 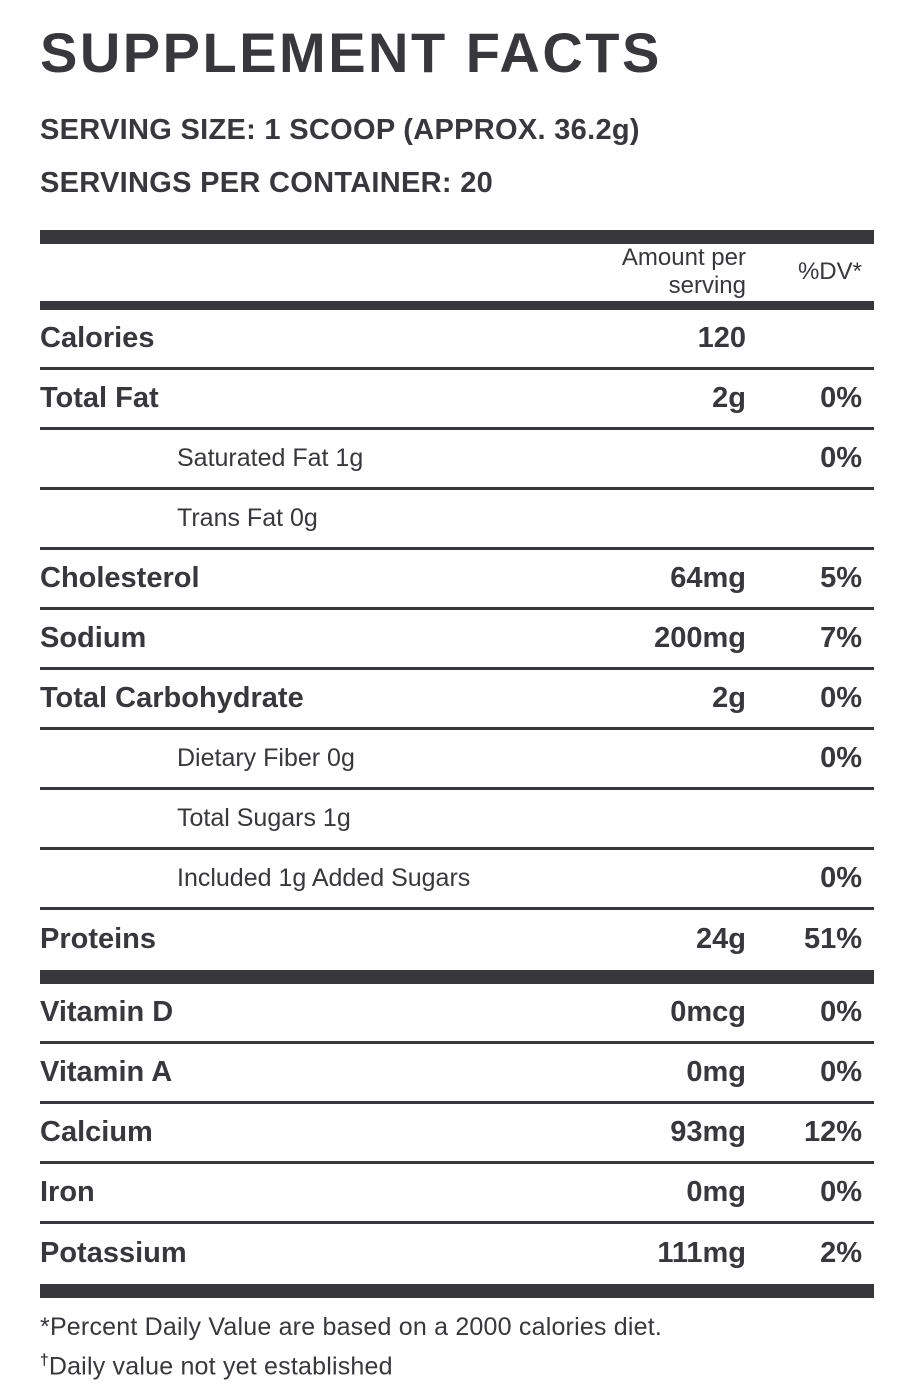 What do you see at coordinates (172, 697) in the screenshot?
I see `nutrient-label: Total Carbohydrate` at bounding box center [172, 697].